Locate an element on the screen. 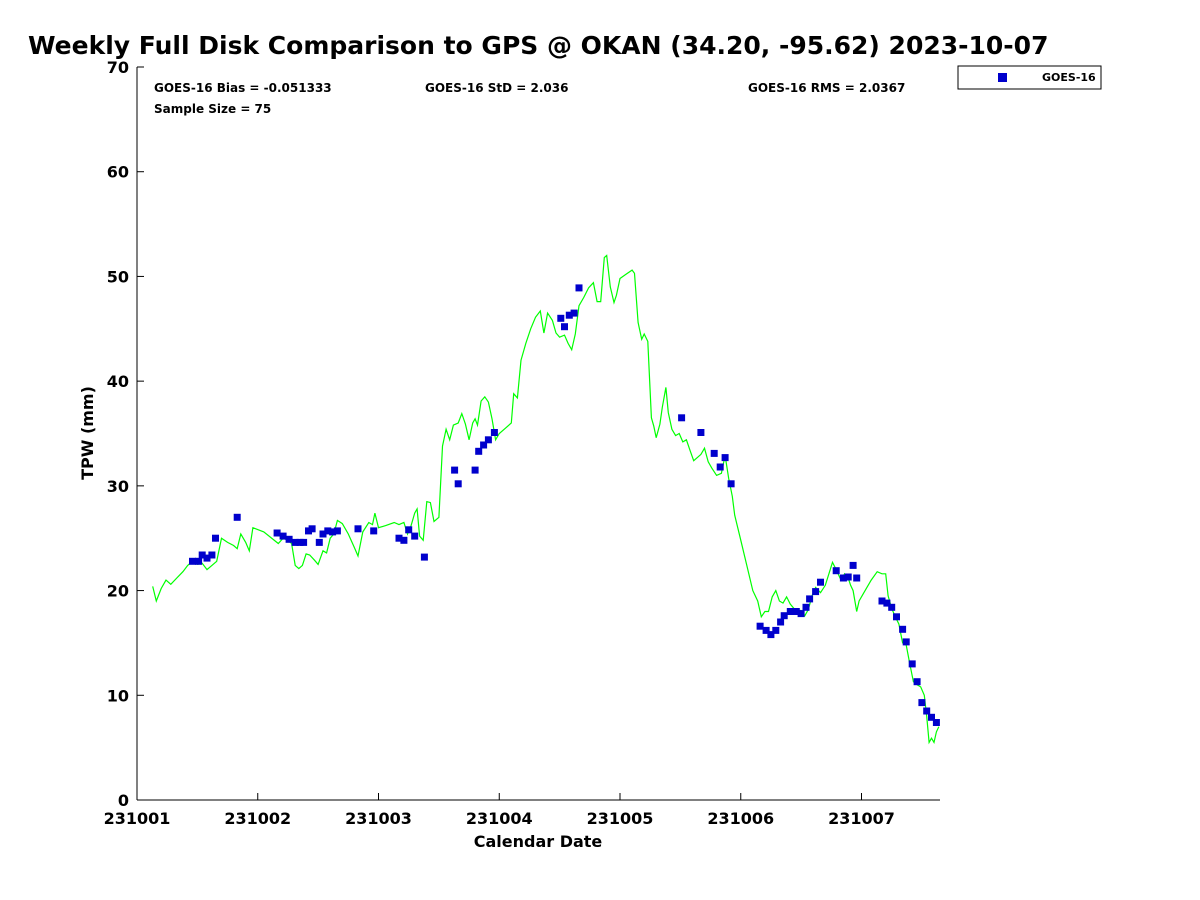 Image resolution: width=1200 pixels, height=900 pixels. y-tick-label: 50 is located at coordinates (118, 276).